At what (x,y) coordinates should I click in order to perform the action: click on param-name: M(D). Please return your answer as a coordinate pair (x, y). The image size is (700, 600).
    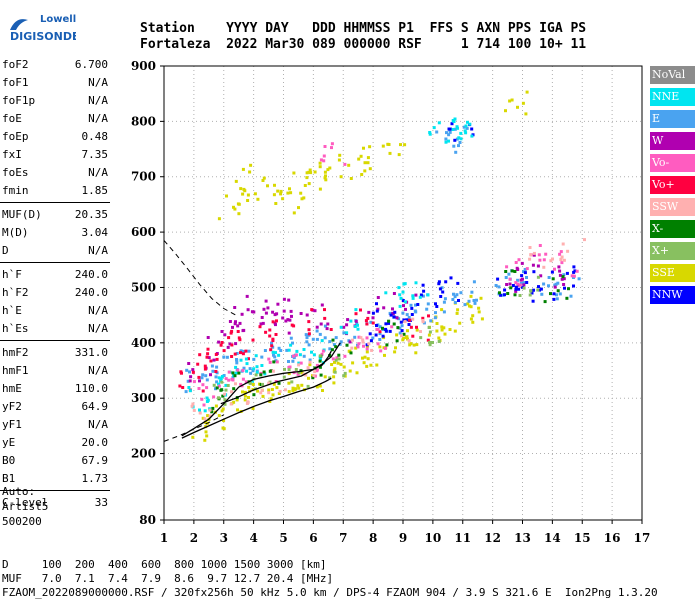
    Looking at the image, I should click on (15, 232).